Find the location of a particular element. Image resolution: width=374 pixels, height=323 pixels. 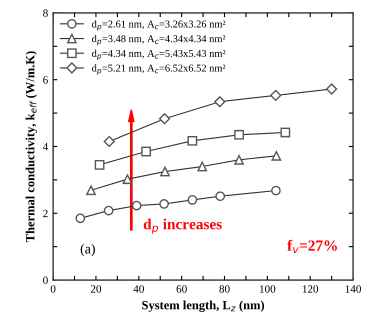

x-tick-label: 20 is located at coordinates (96, 289).